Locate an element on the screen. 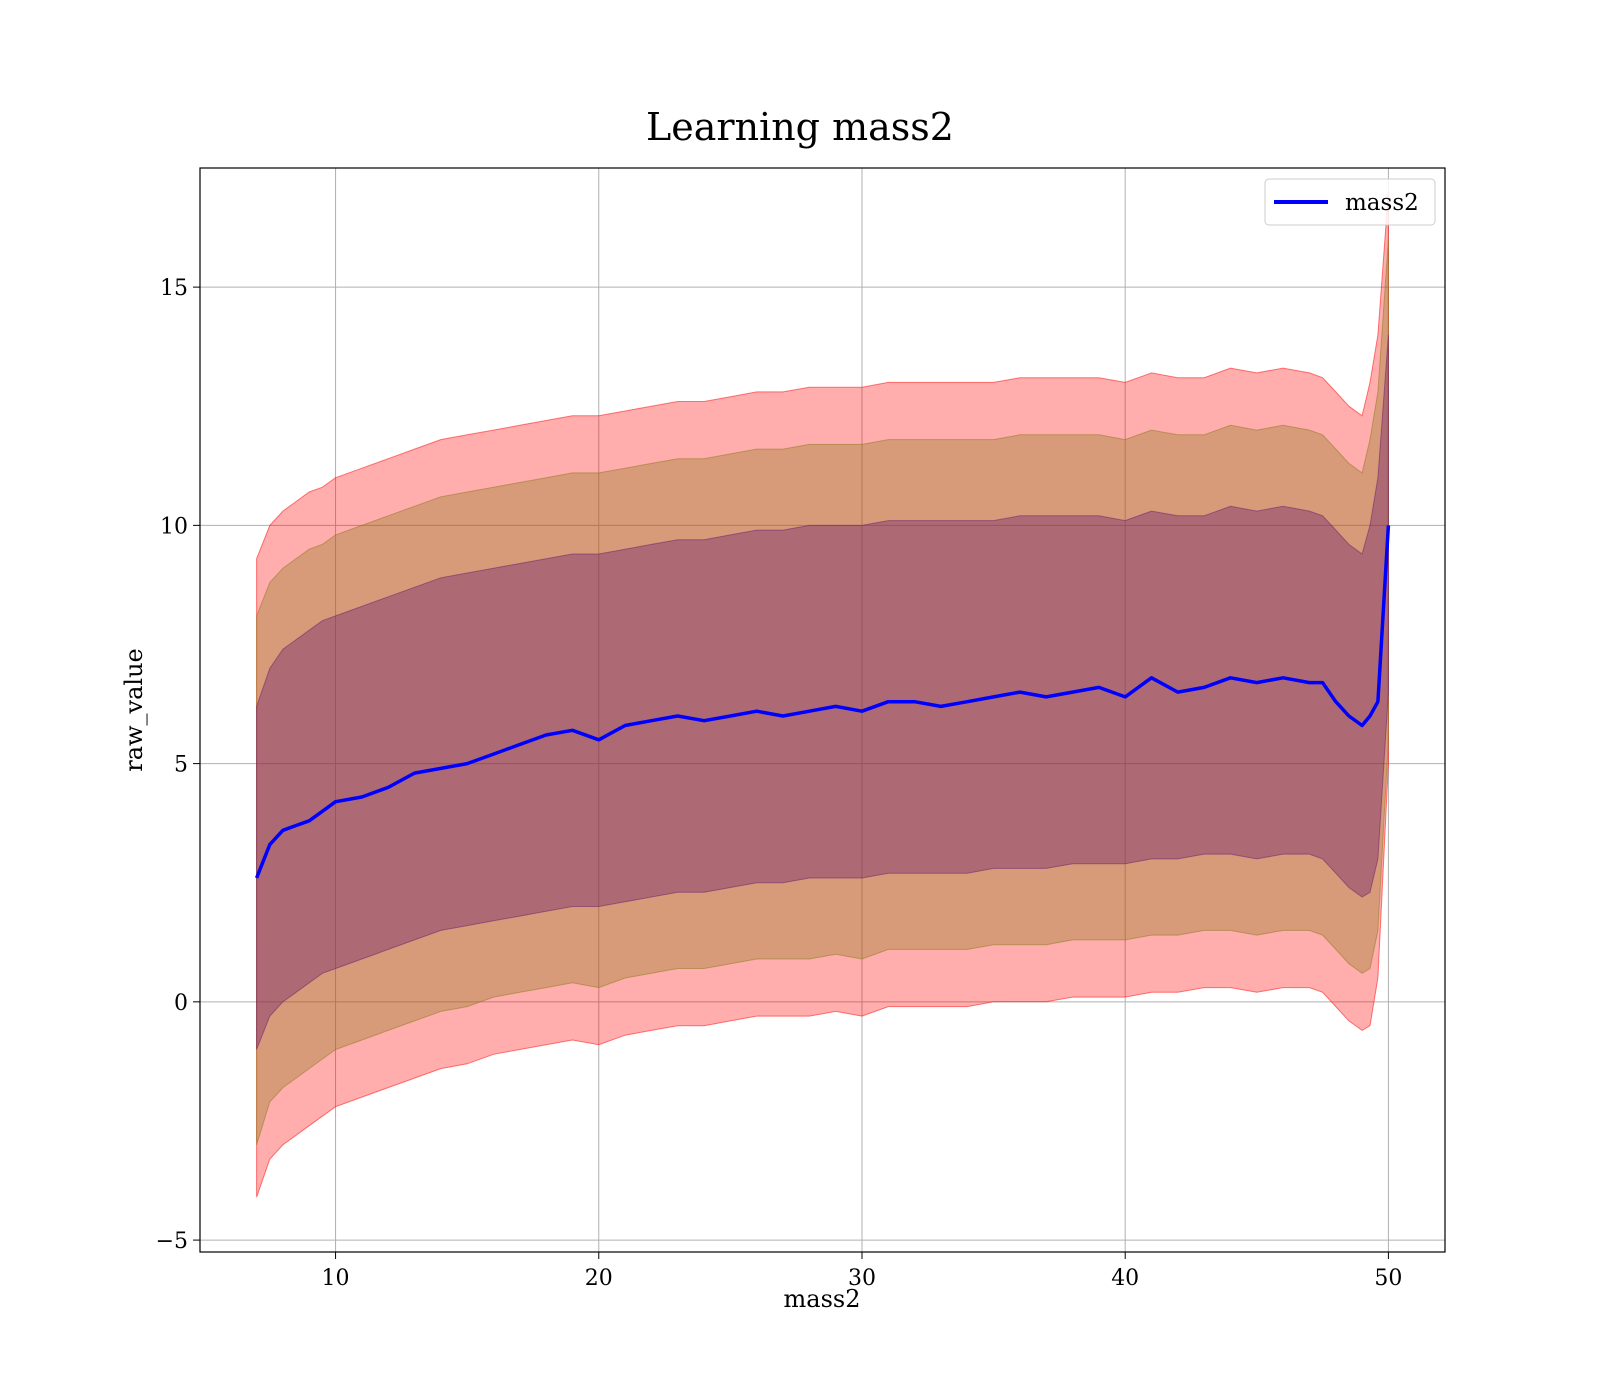 The height and width of the screenshot is (1400, 1600). chart-title: Learning mass2 is located at coordinates (800, 127).